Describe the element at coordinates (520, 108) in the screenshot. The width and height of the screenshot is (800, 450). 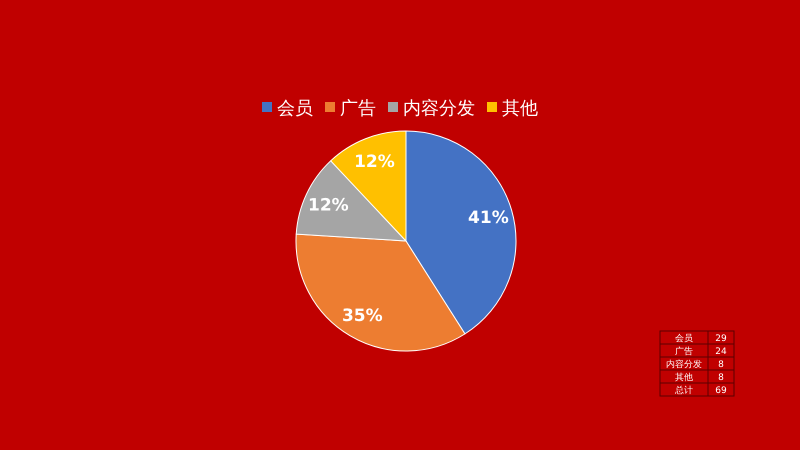
I see `legend-label: 其他` at that location.